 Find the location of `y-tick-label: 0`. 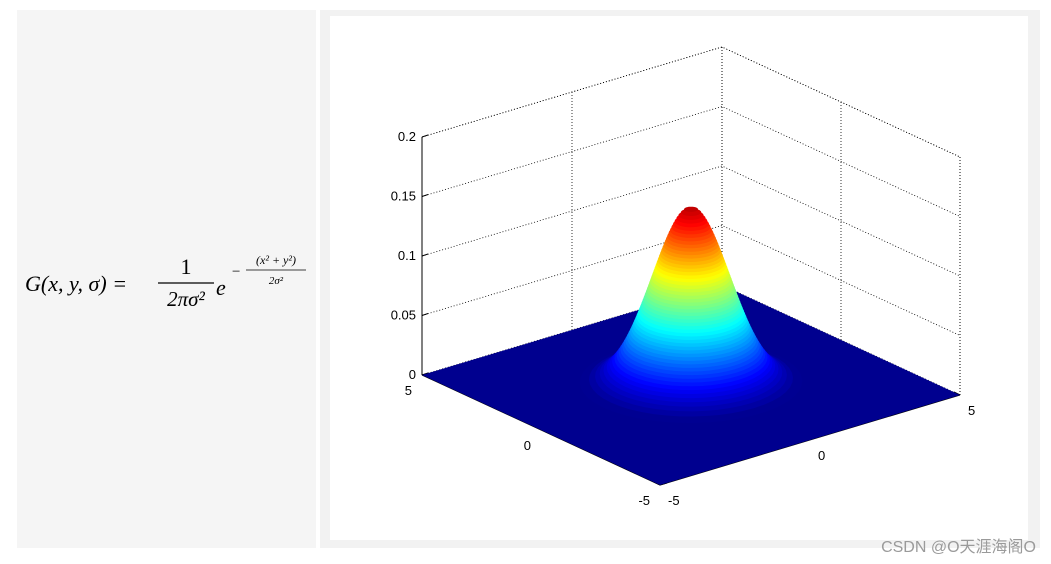

y-tick-label: 0 is located at coordinates (527, 445).